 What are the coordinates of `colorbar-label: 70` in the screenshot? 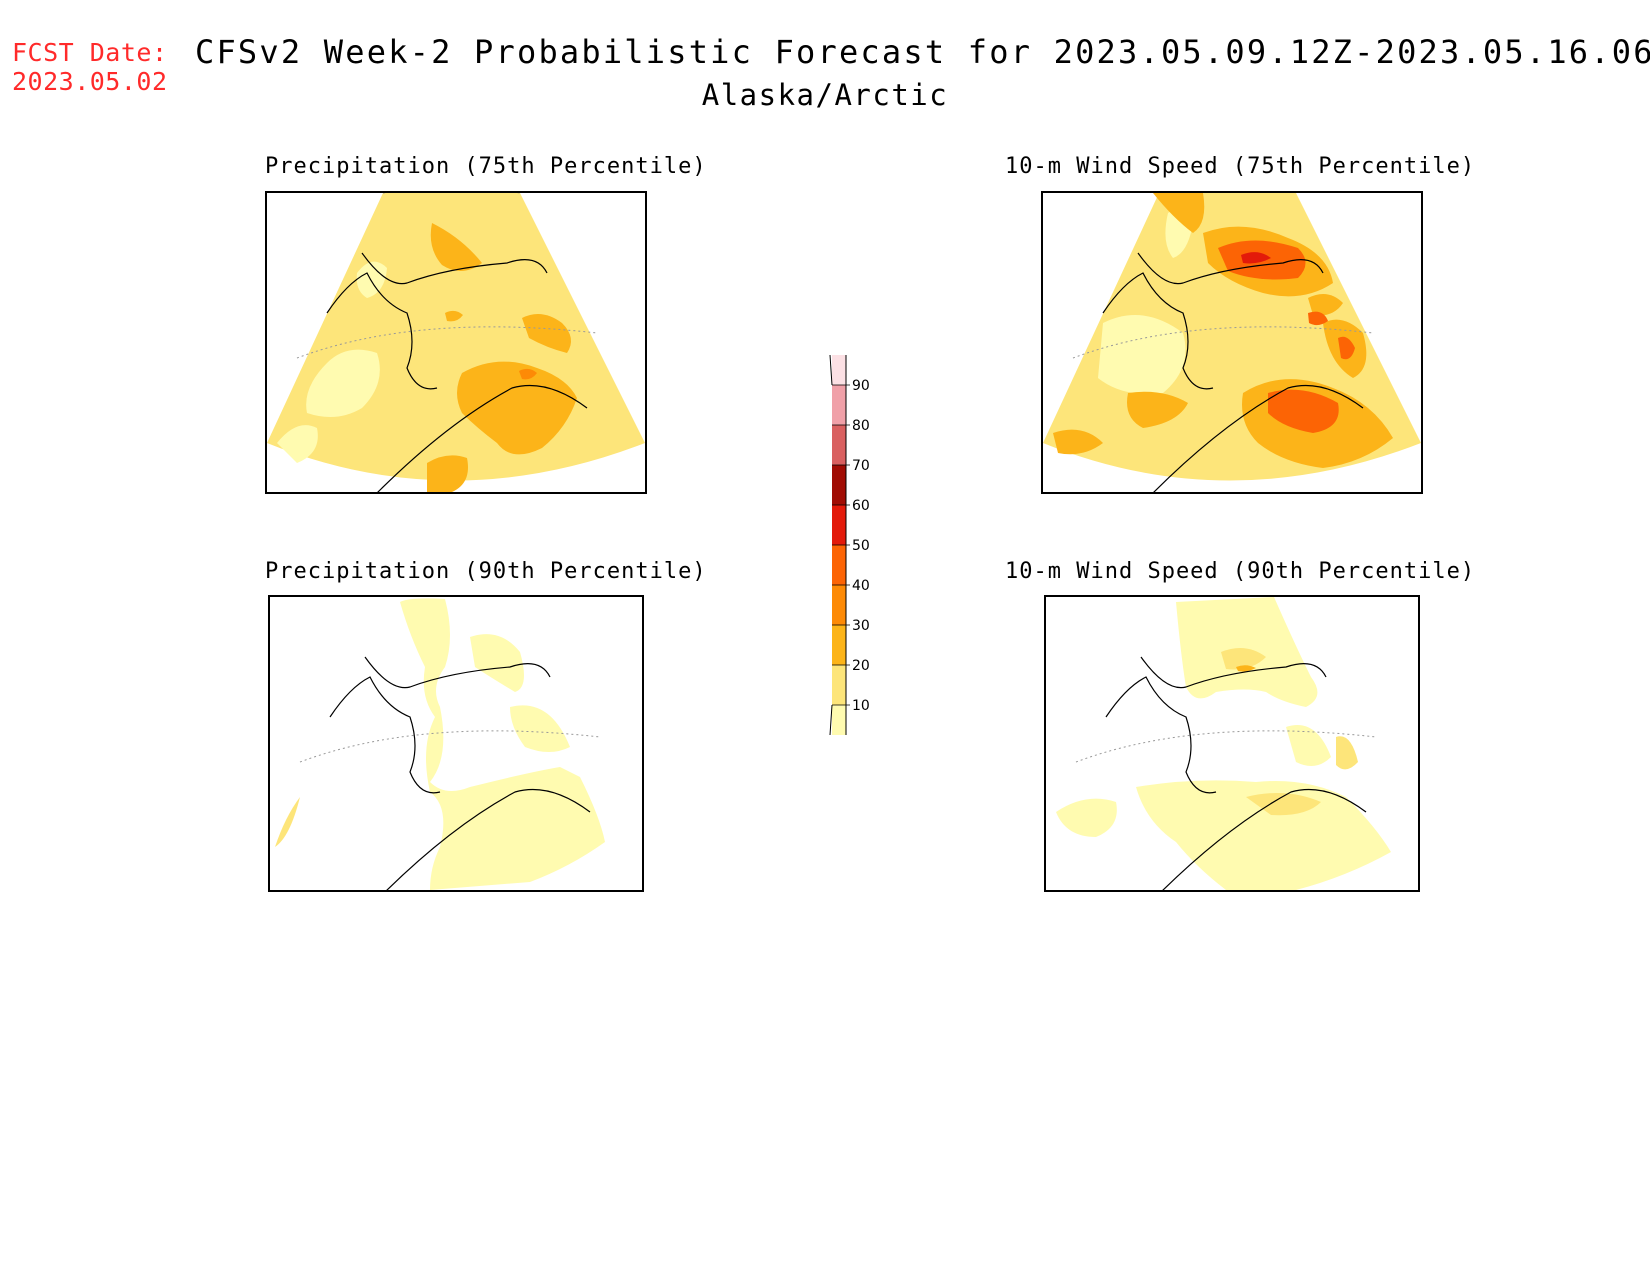 It's located at (861, 466).